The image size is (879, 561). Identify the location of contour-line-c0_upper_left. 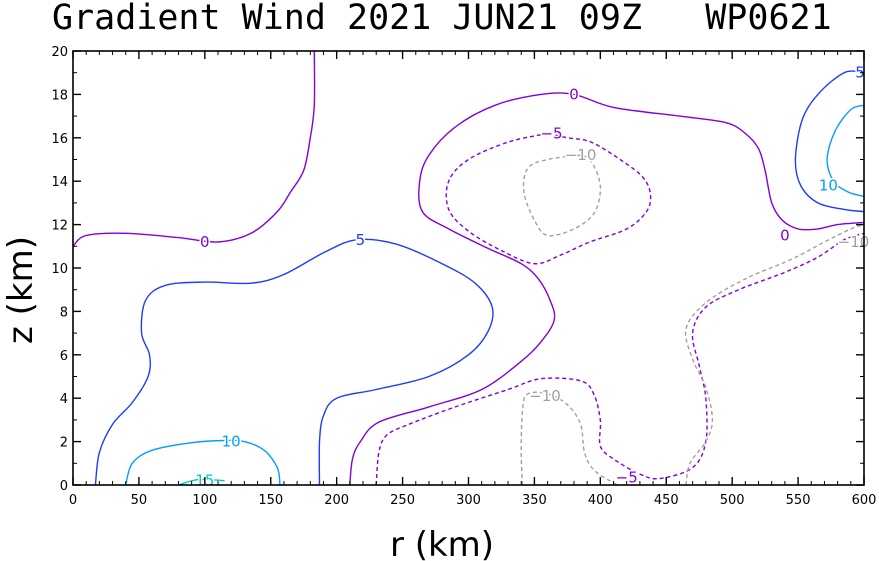
(194, 148).